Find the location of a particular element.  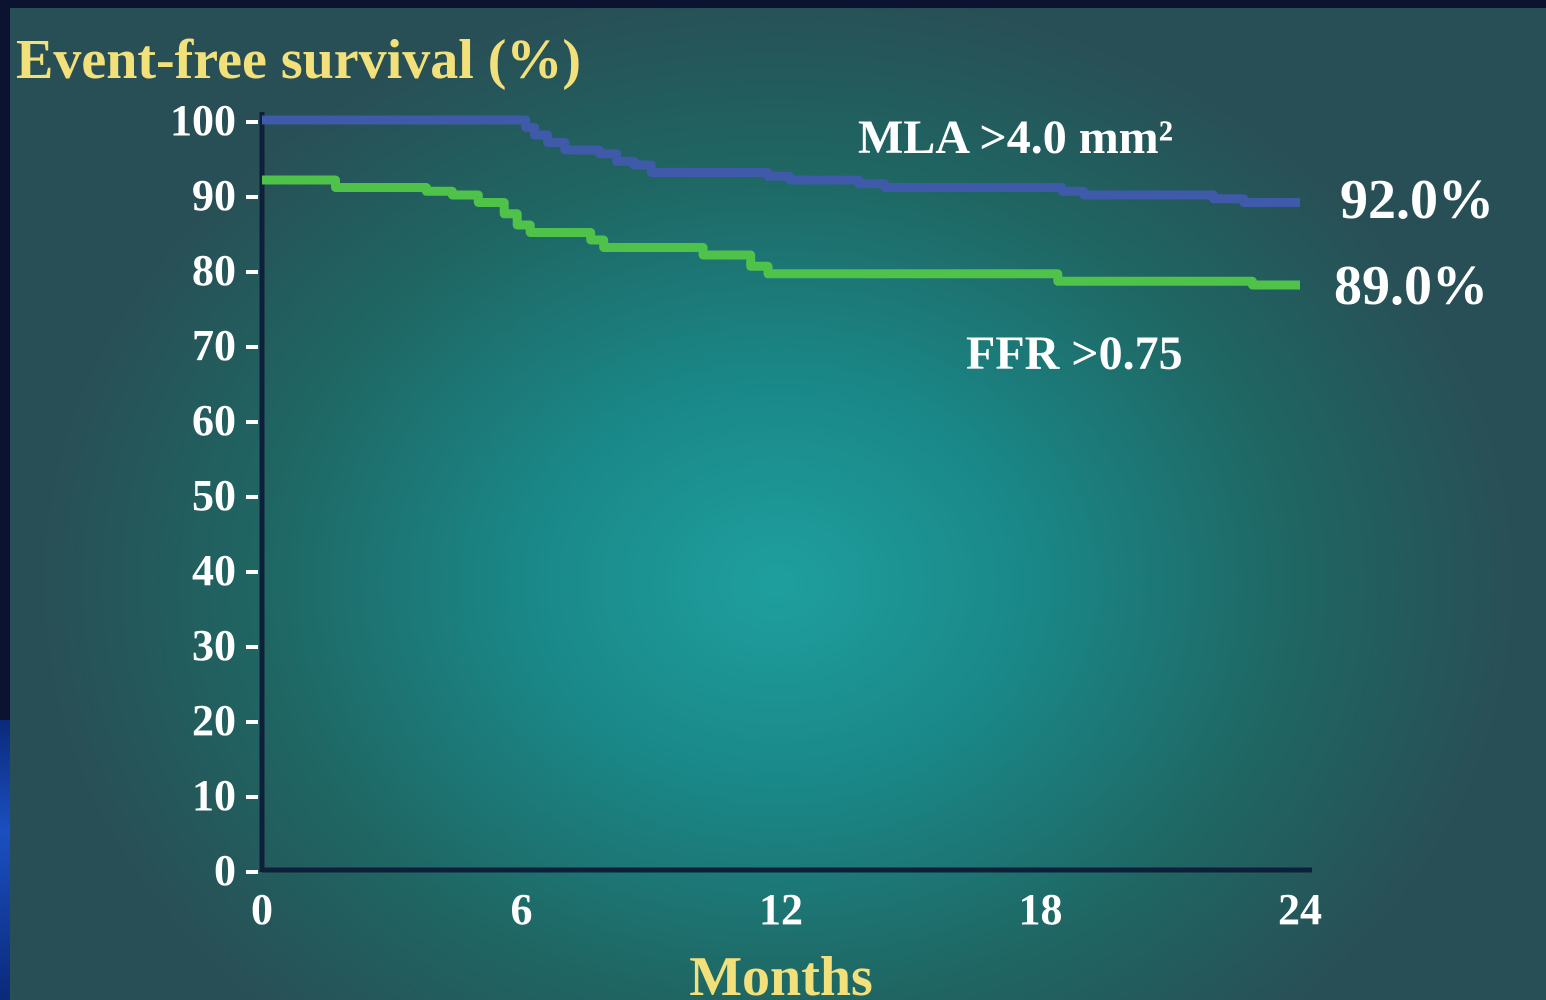

x-ticks: 0 6 12 18 24 is located at coordinates (786, 909).